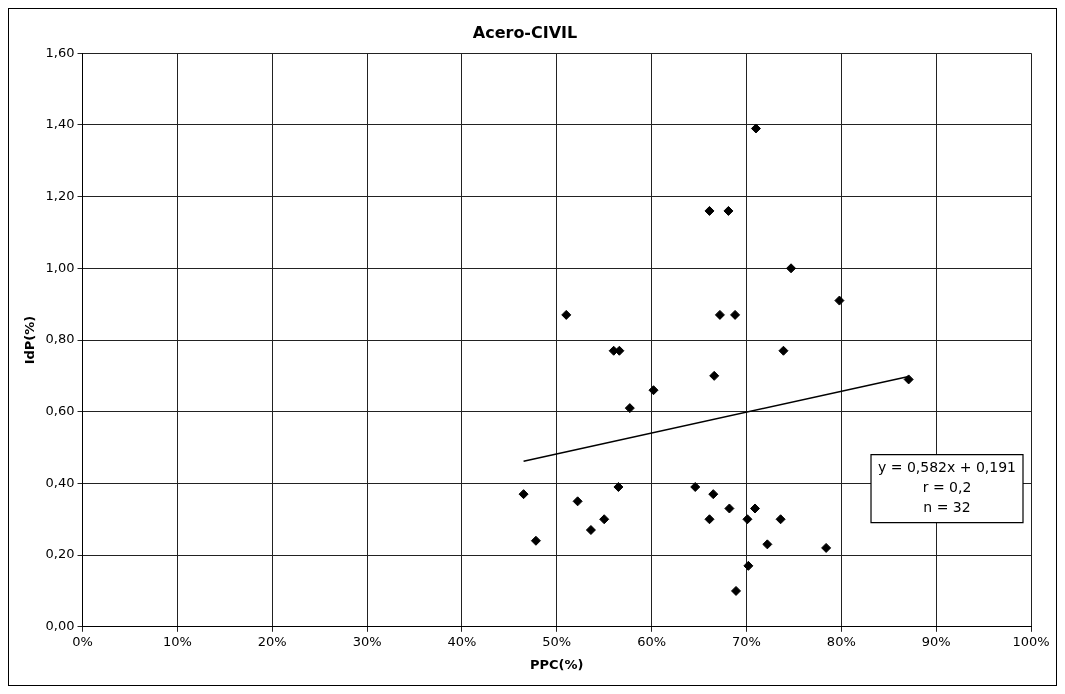 The image size is (1065, 694). Describe the element at coordinates (60, 339) in the screenshot. I see `y-tick-label: 0,80` at that location.